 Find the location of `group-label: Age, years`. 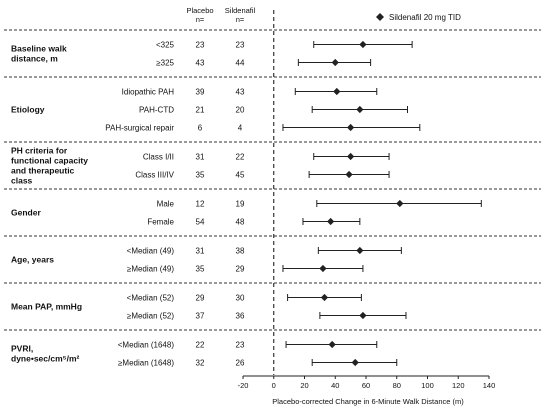

group-label: Age, years is located at coordinates (32, 260).